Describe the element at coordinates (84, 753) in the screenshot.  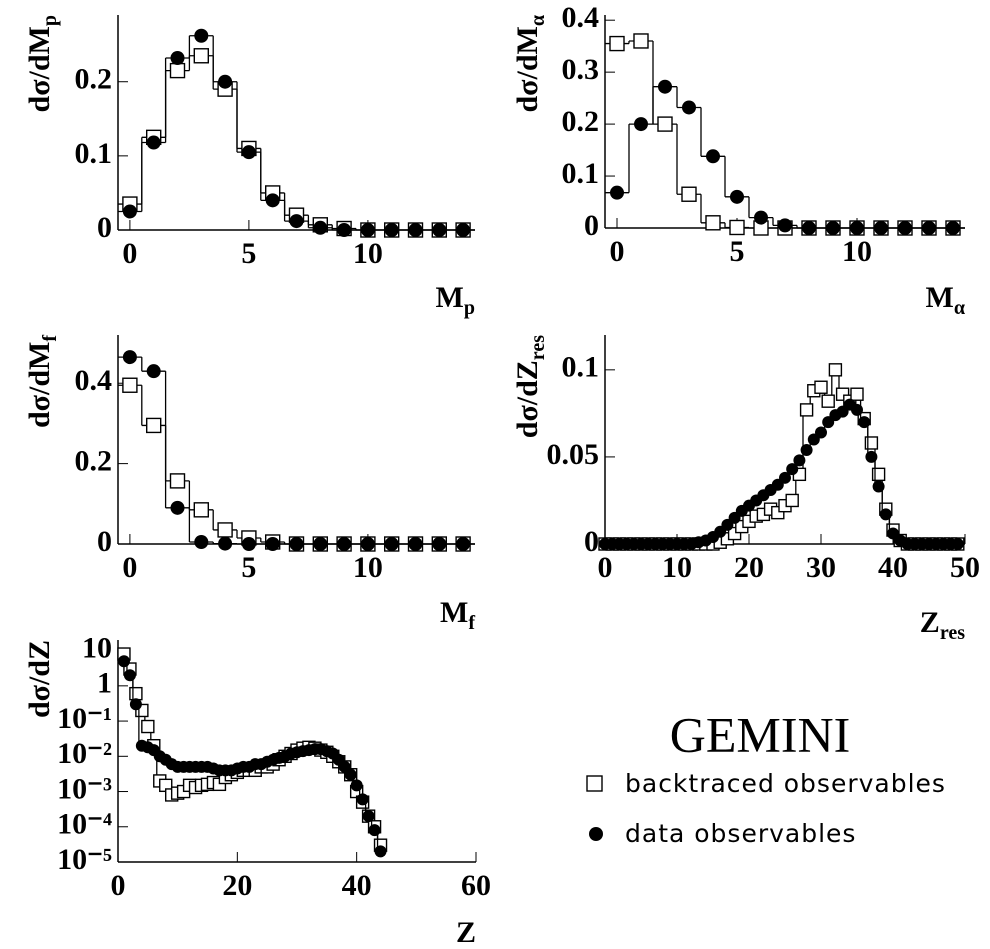
I see `y-tick-label: 10⁻²` at that location.